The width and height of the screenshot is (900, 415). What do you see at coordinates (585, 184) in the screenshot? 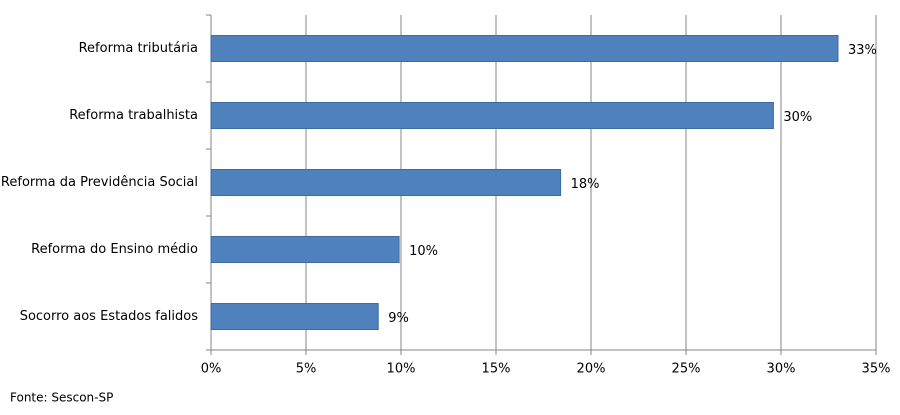
I see `data-label: 18%` at bounding box center [585, 184].